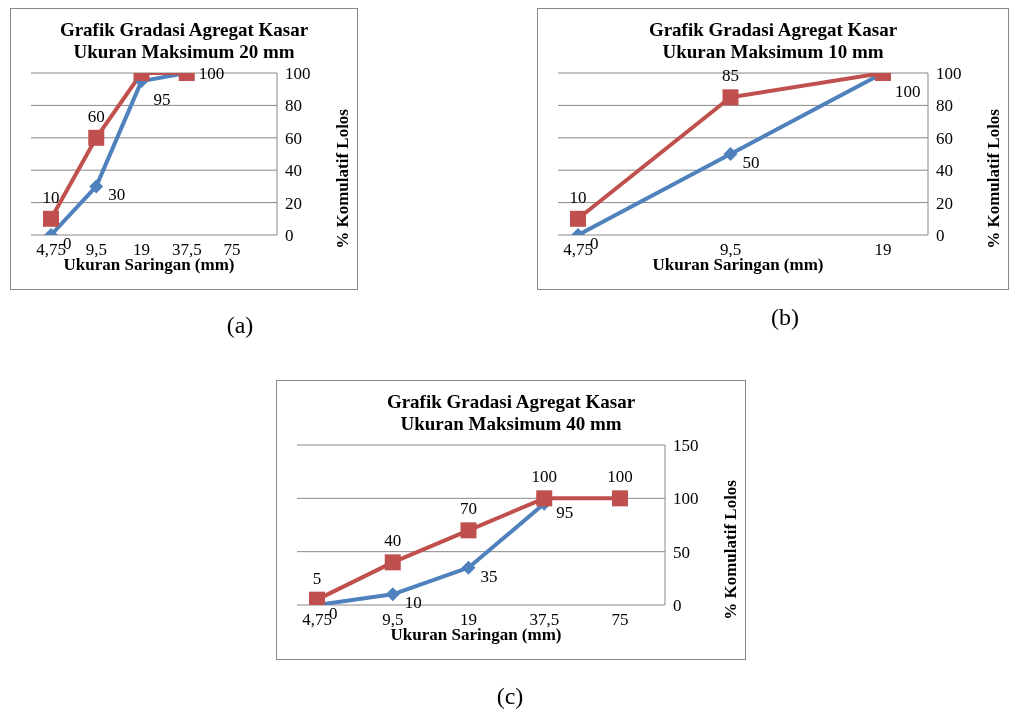  What do you see at coordinates (184, 41) in the screenshot?
I see `chart-title: Grafik Gradasi Agregat Kasar Ukuran Maksimum 20 mm` at bounding box center [184, 41].